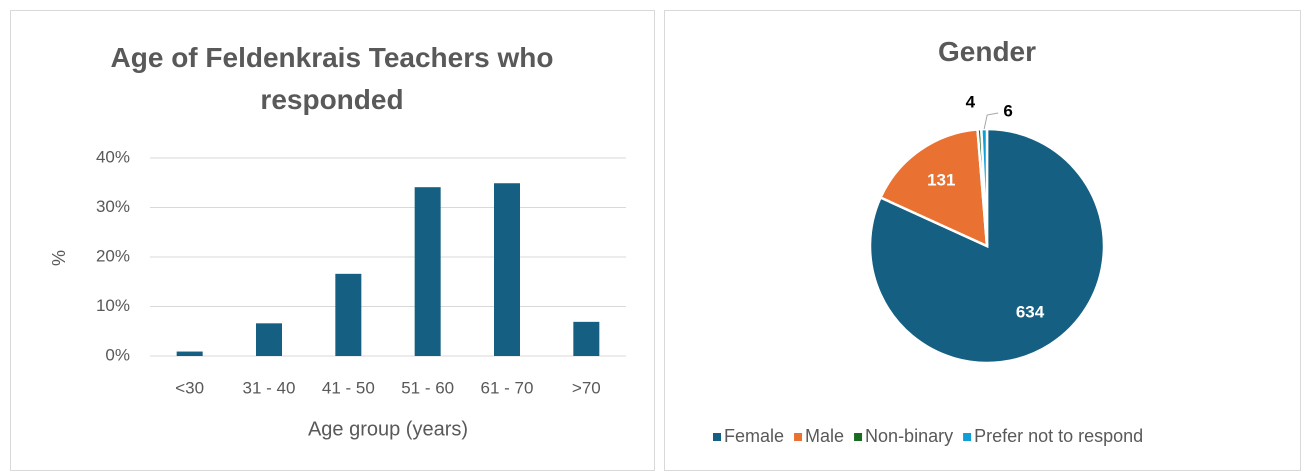 The width and height of the screenshot is (1306, 473). I want to click on legend-label: Female, so click(754, 436).